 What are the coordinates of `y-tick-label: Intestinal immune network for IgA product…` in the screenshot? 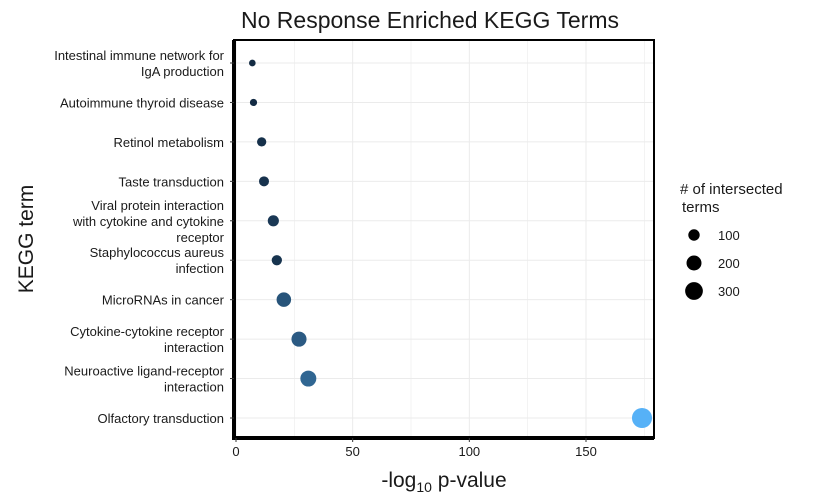 It's located at (139, 63).